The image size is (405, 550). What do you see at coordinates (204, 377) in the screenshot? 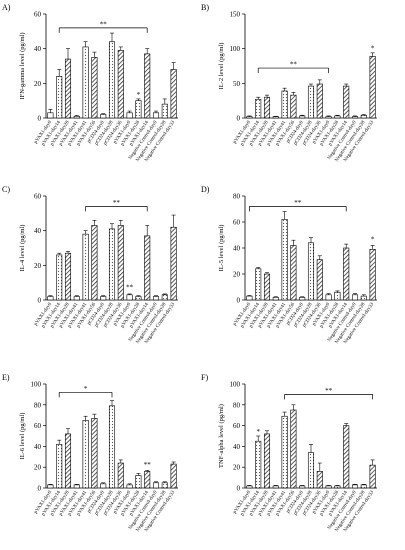
I see `panel-label: F)` at bounding box center [204, 377].